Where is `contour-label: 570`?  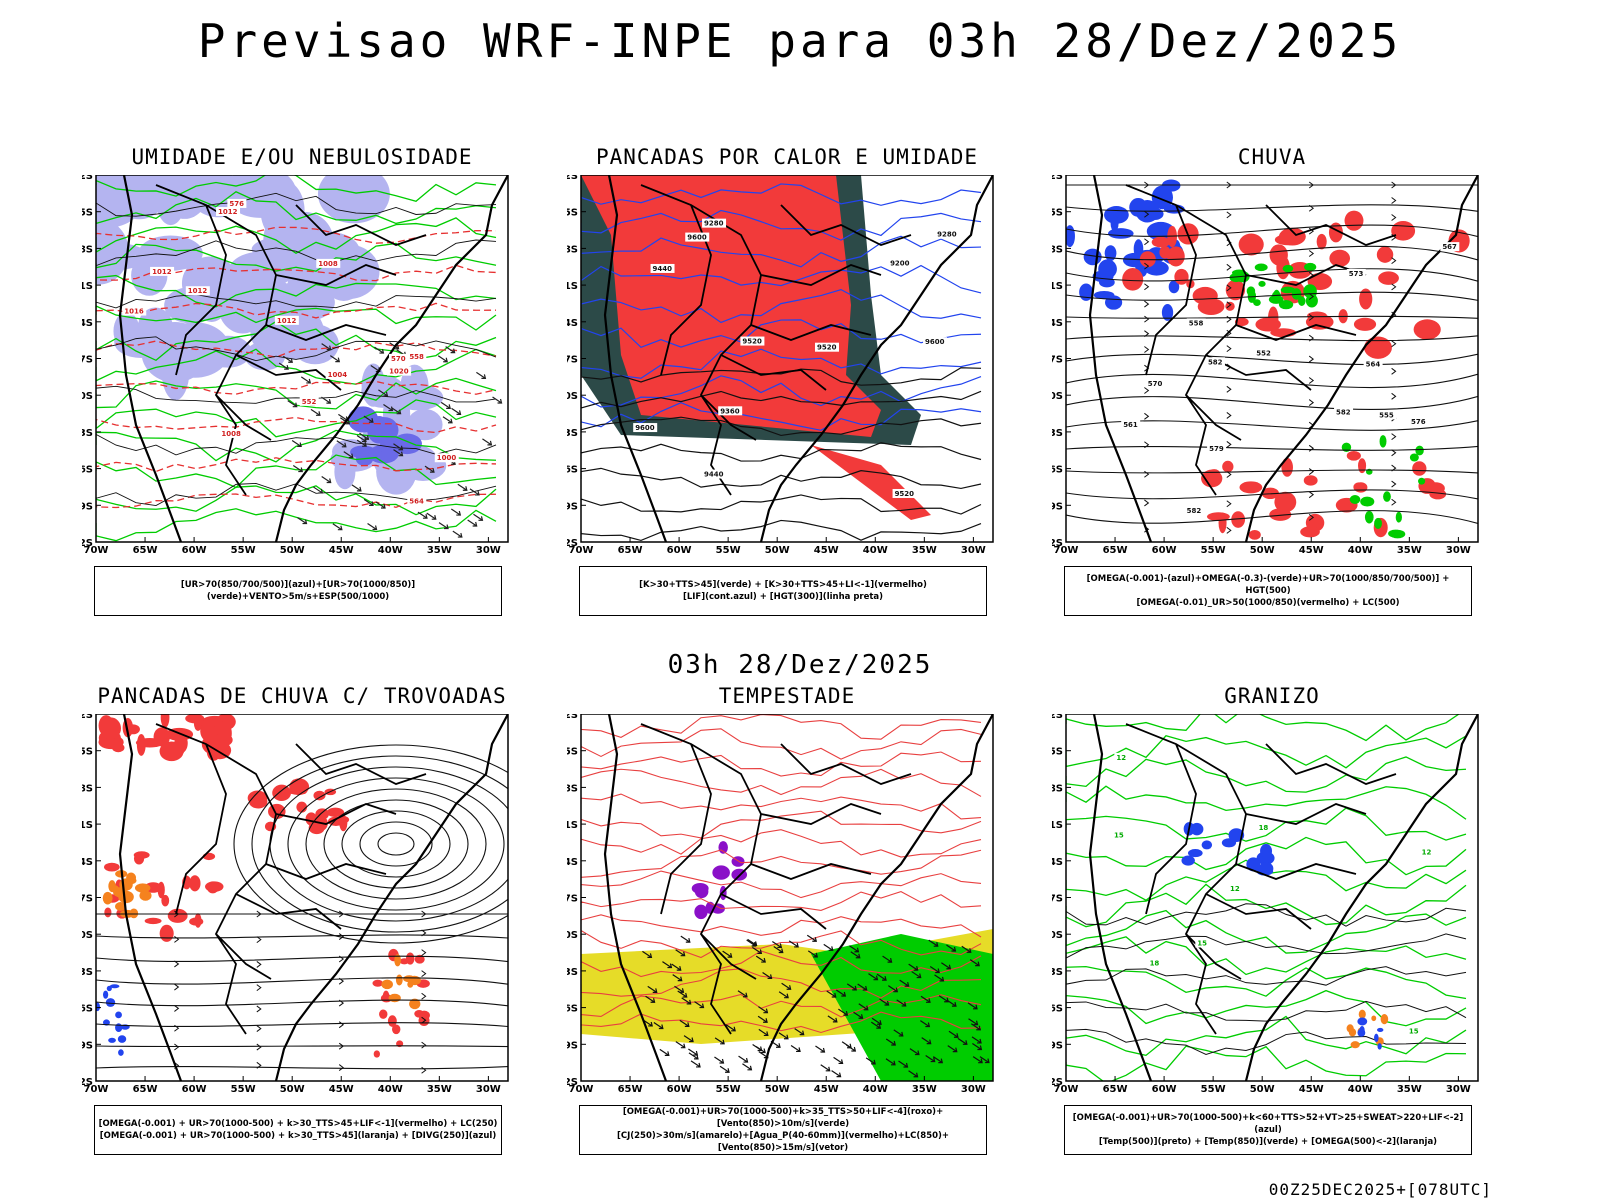
contour-label: 570 is located at coordinates (398, 359).